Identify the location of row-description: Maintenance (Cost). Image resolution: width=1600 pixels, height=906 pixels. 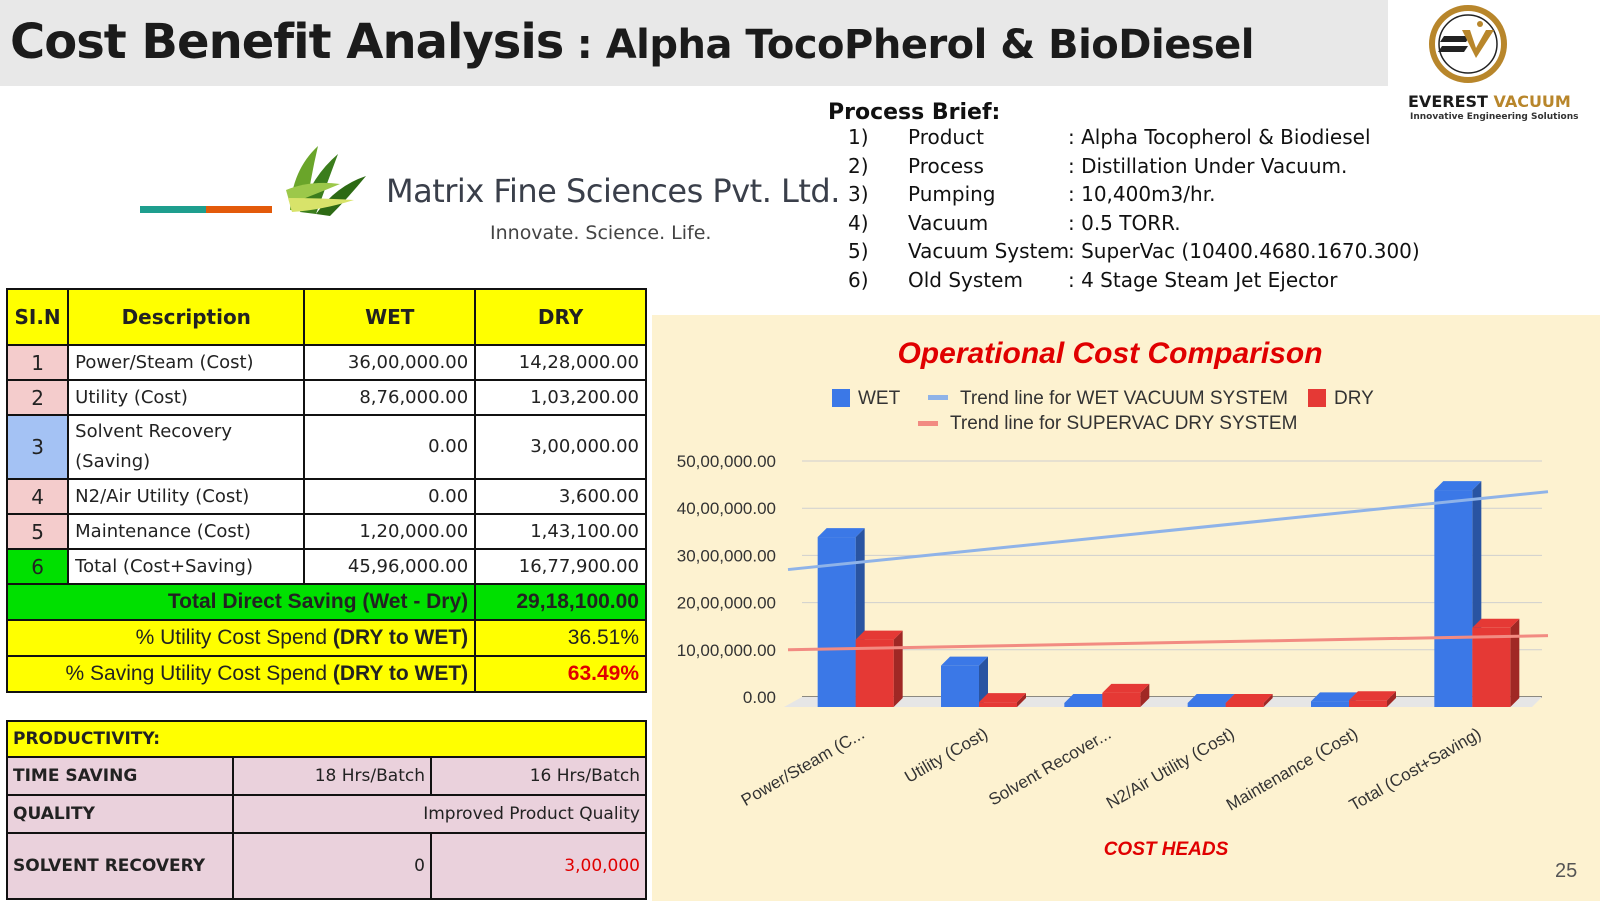
(186, 531).